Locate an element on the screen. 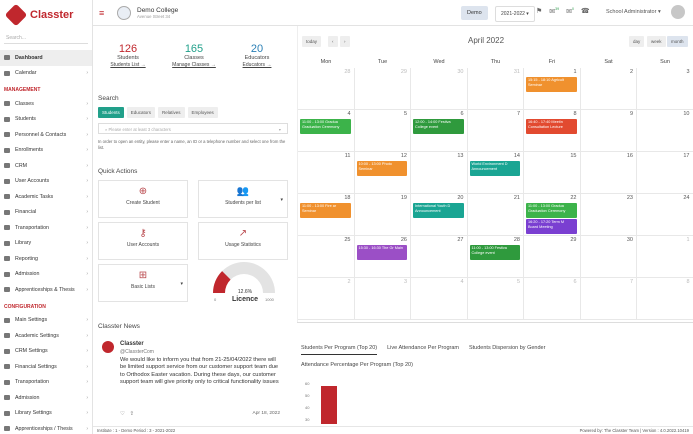  calendar-event: 11:00 - 13:00 Gradua Graduation Ceremony is located at coordinates (551, 210).